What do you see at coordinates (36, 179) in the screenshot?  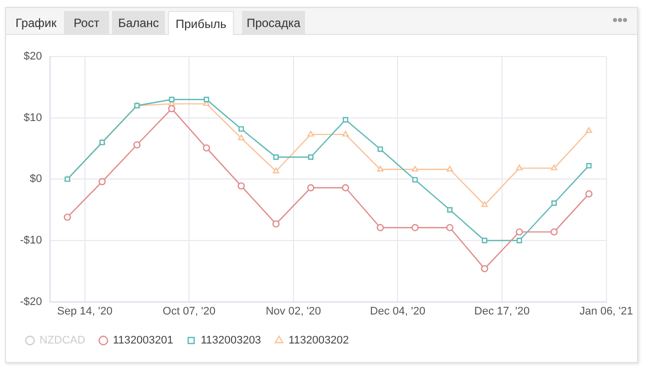 I see `y-tick-label: $0` at bounding box center [36, 179].